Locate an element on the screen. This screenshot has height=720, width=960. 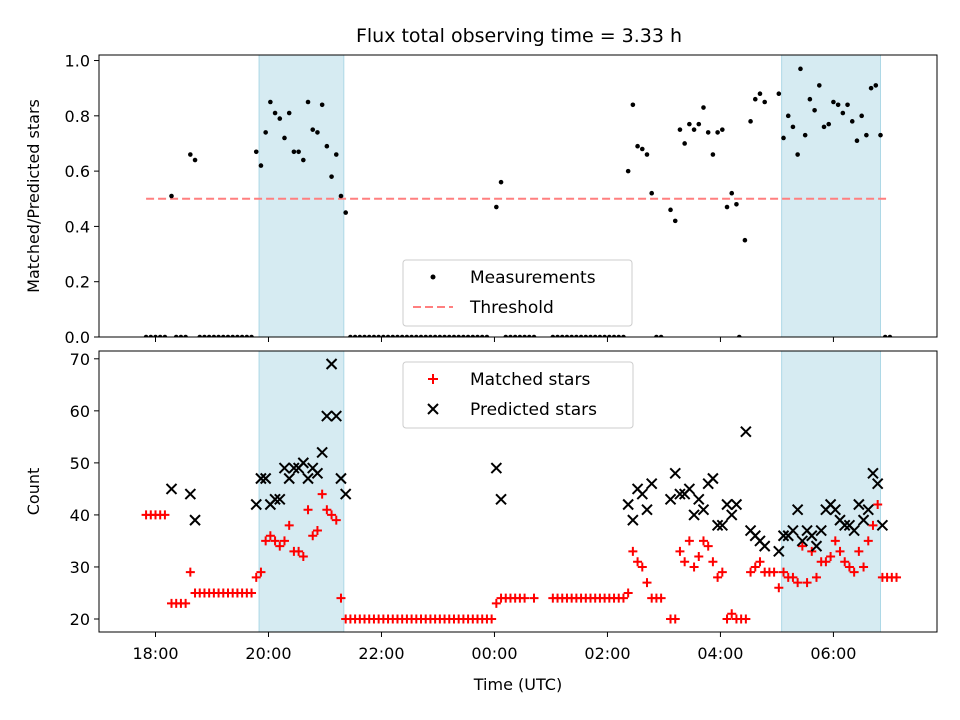
y-tick-label: 0.8 is located at coordinates (77, 116).